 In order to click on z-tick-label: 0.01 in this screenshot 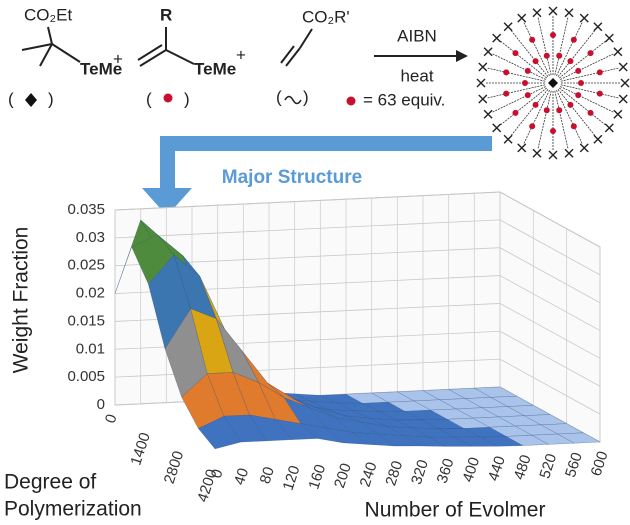, I will do `click(90, 348)`.